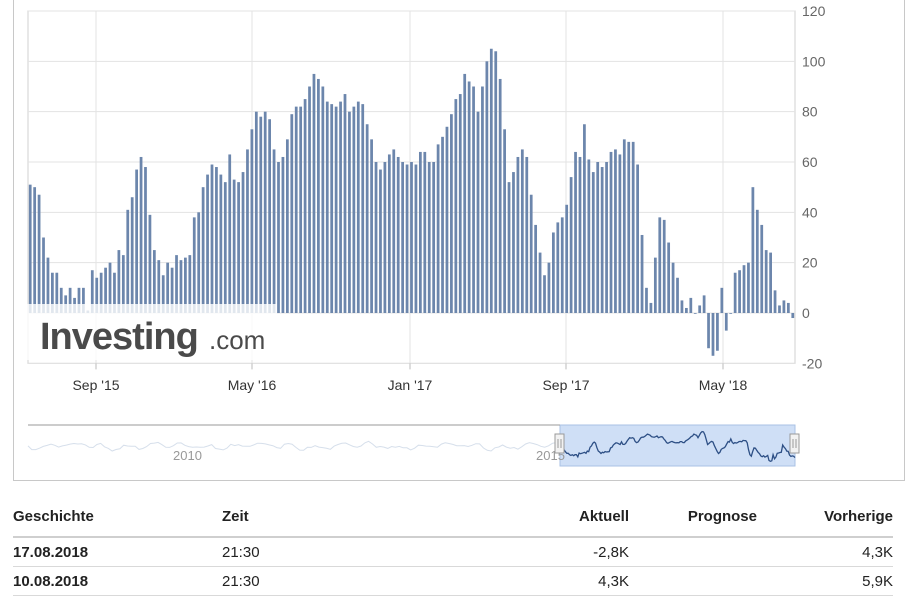 This screenshot has width=916, height=596. Describe the element at coordinates (117, 552) in the screenshot. I see `row-date: 17.08.2018` at that location.